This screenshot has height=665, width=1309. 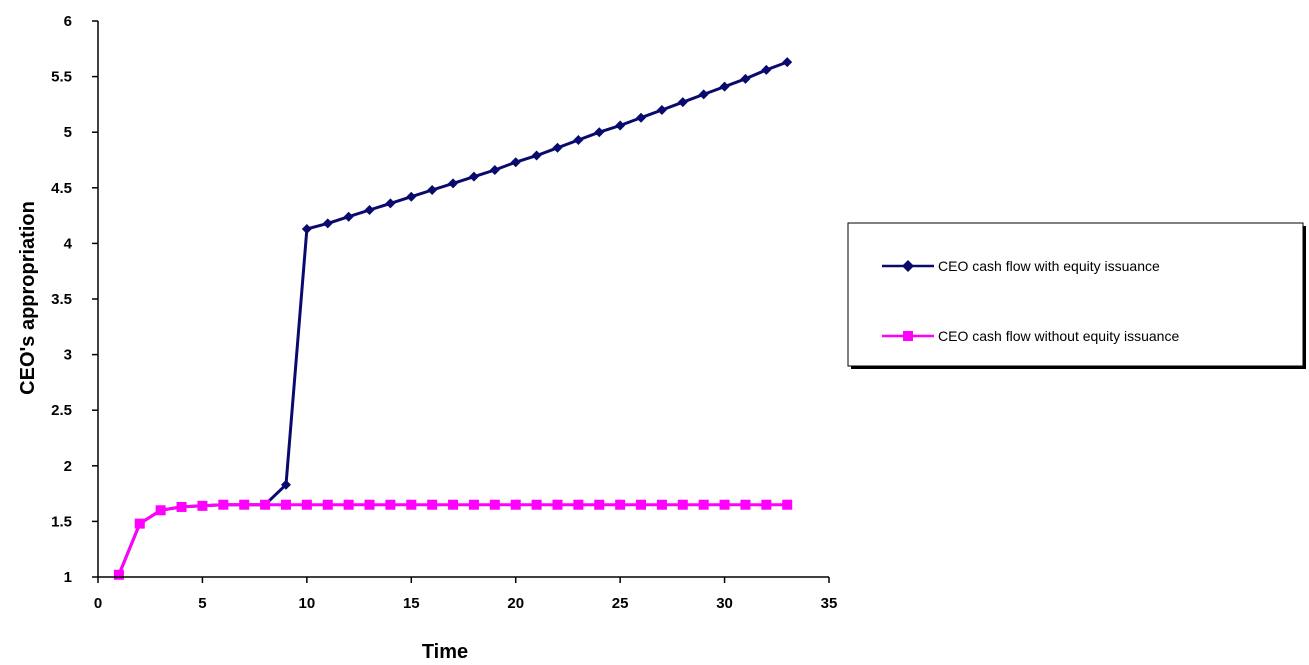 I want to click on y-tick-label: 2.5, so click(x=61, y=410).